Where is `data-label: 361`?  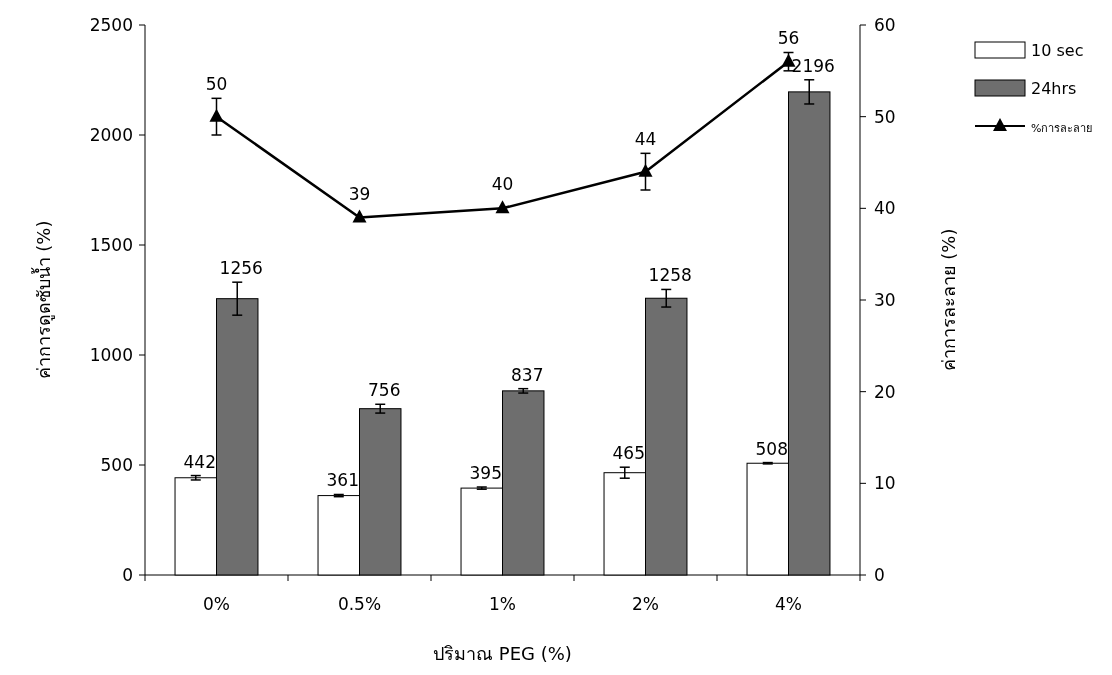 data-label: 361 is located at coordinates (342, 480).